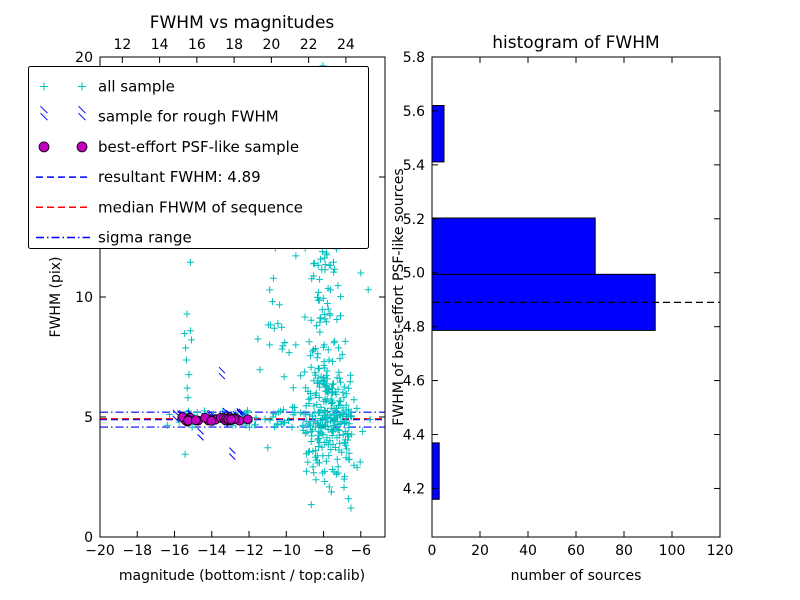 This screenshot has width=800, height=600. I want to click on legend-entry: sample for rough FWHM, so click(159, 115).